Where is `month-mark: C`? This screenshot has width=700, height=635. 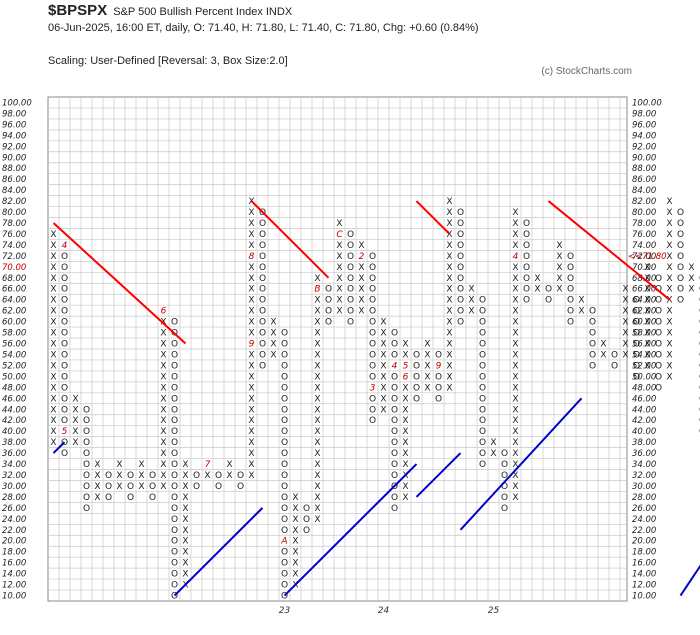
month-mark: C is located at coordinates (339, 235).